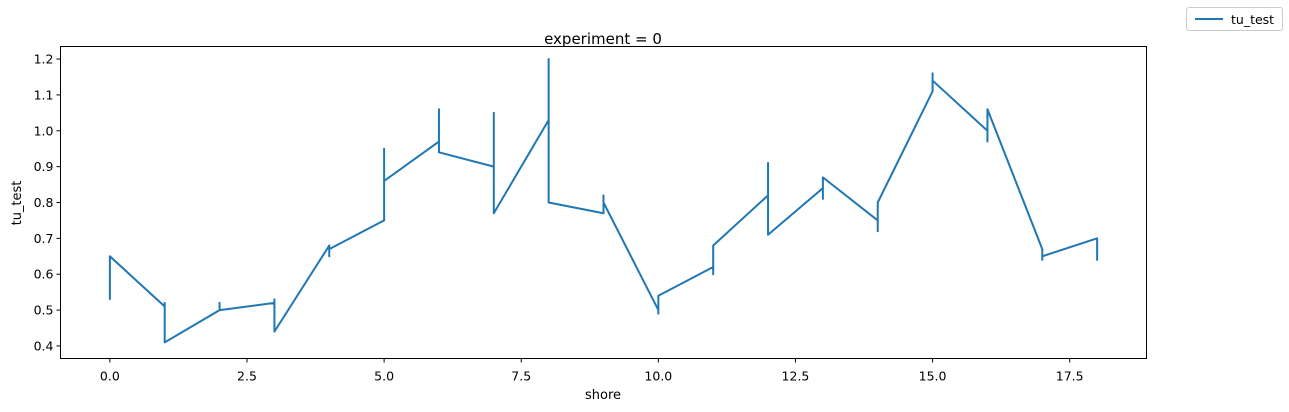 This screenshot has width=1289, height=412. What do you see at coordinates (44, 130) in the screenshot?
I see `y-tick-label: 1.0` at bounding box center [44, 130].